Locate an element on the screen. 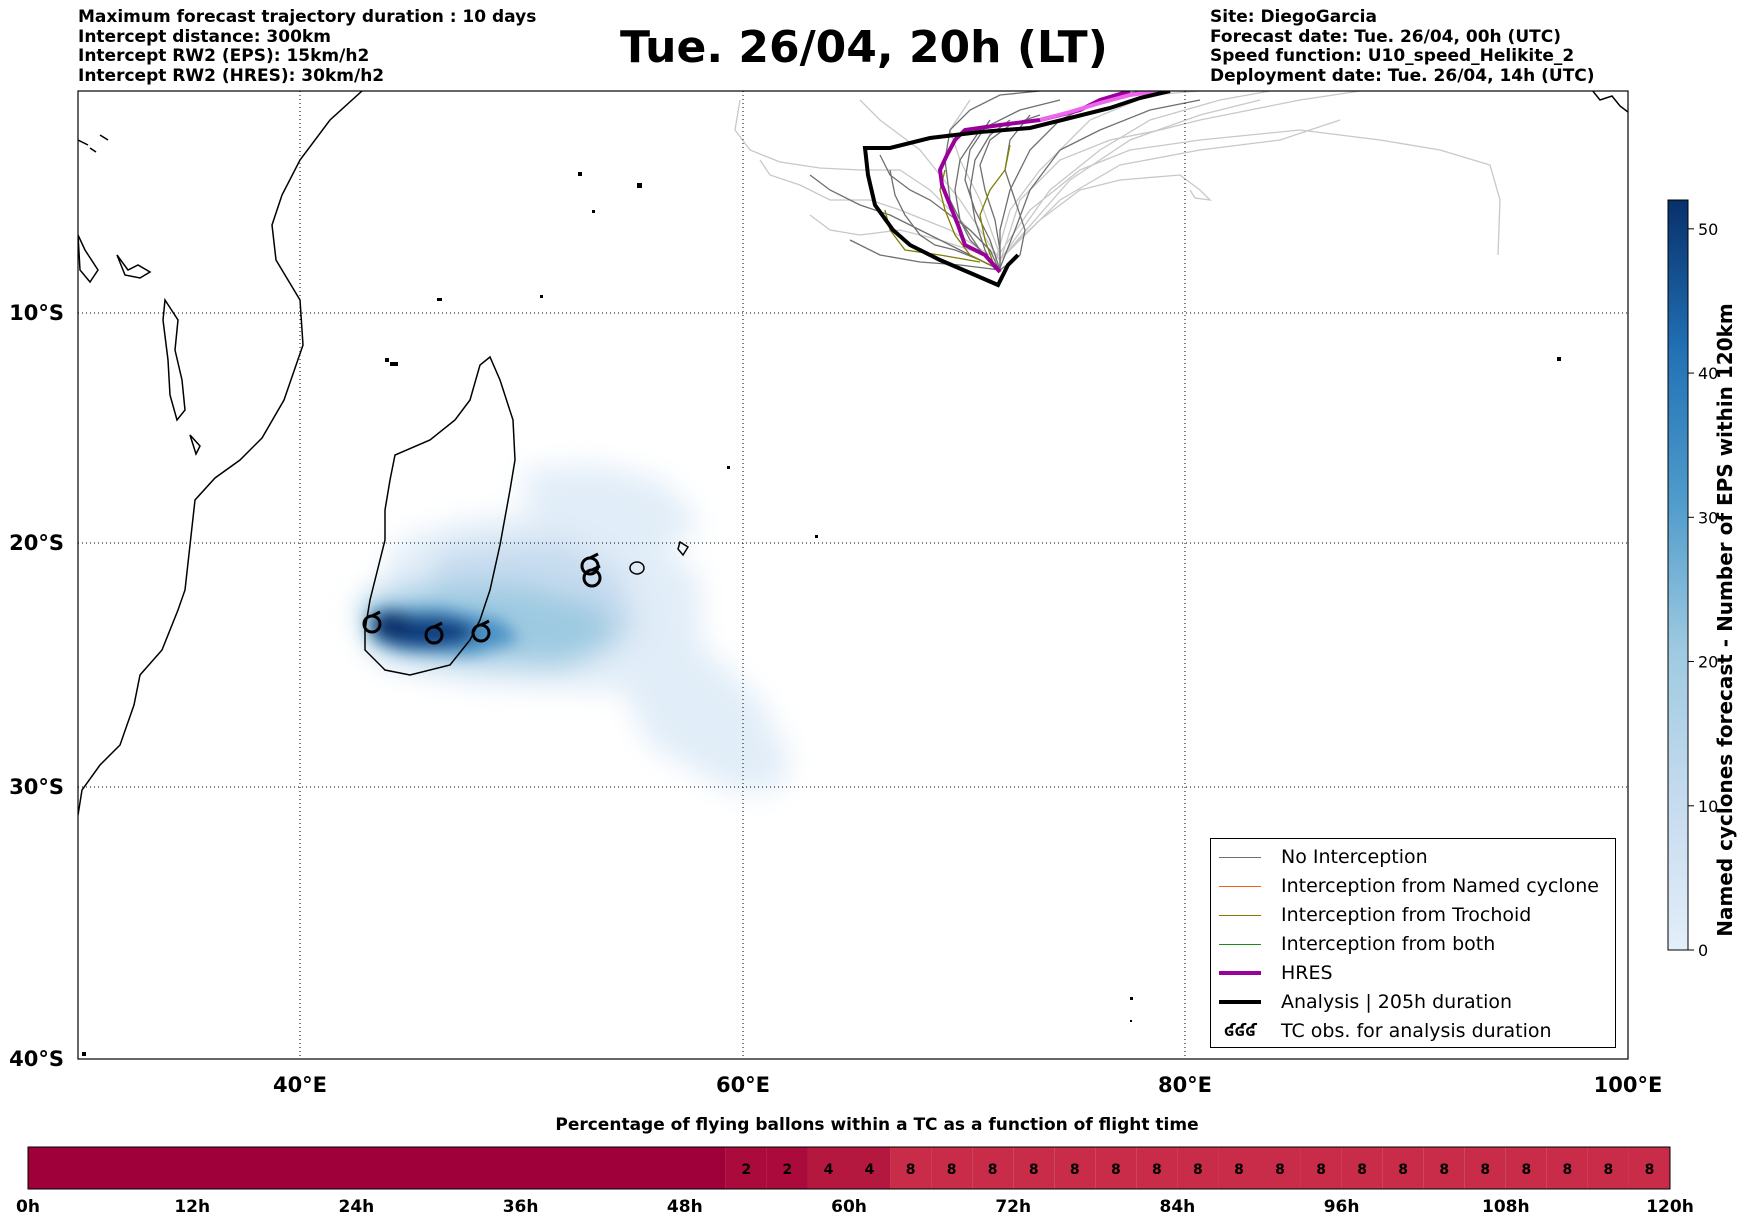  lat-label-30: 30°S is located at coordinates (36, 787).